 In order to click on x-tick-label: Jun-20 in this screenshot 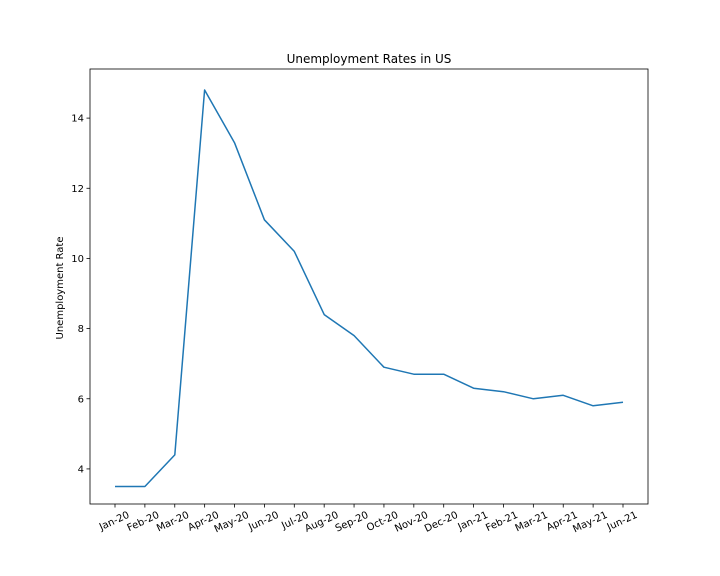, I will do `click(263, 522)`.